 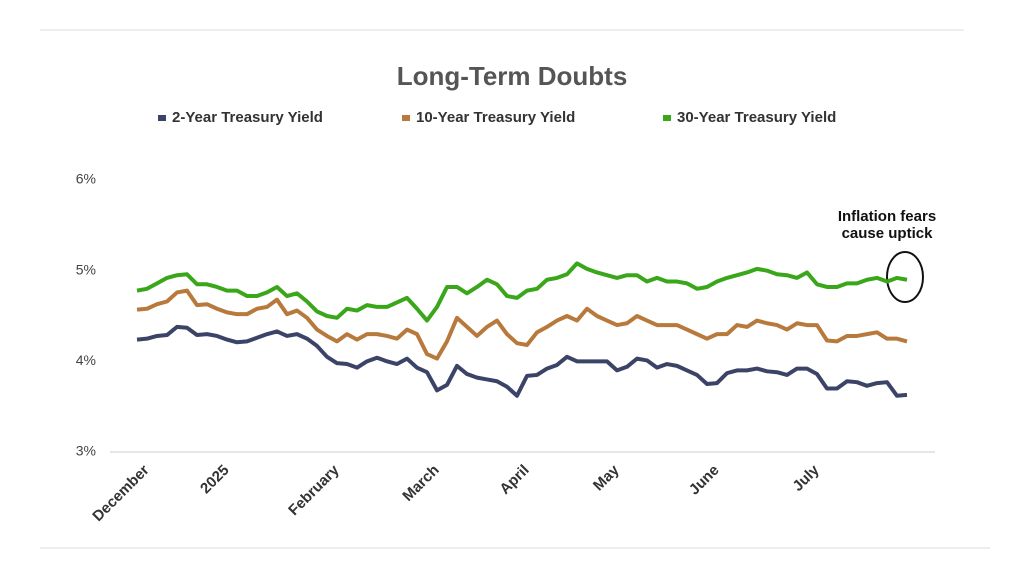 I want to click on x-tick-label: December, so click(x=120, y=493).